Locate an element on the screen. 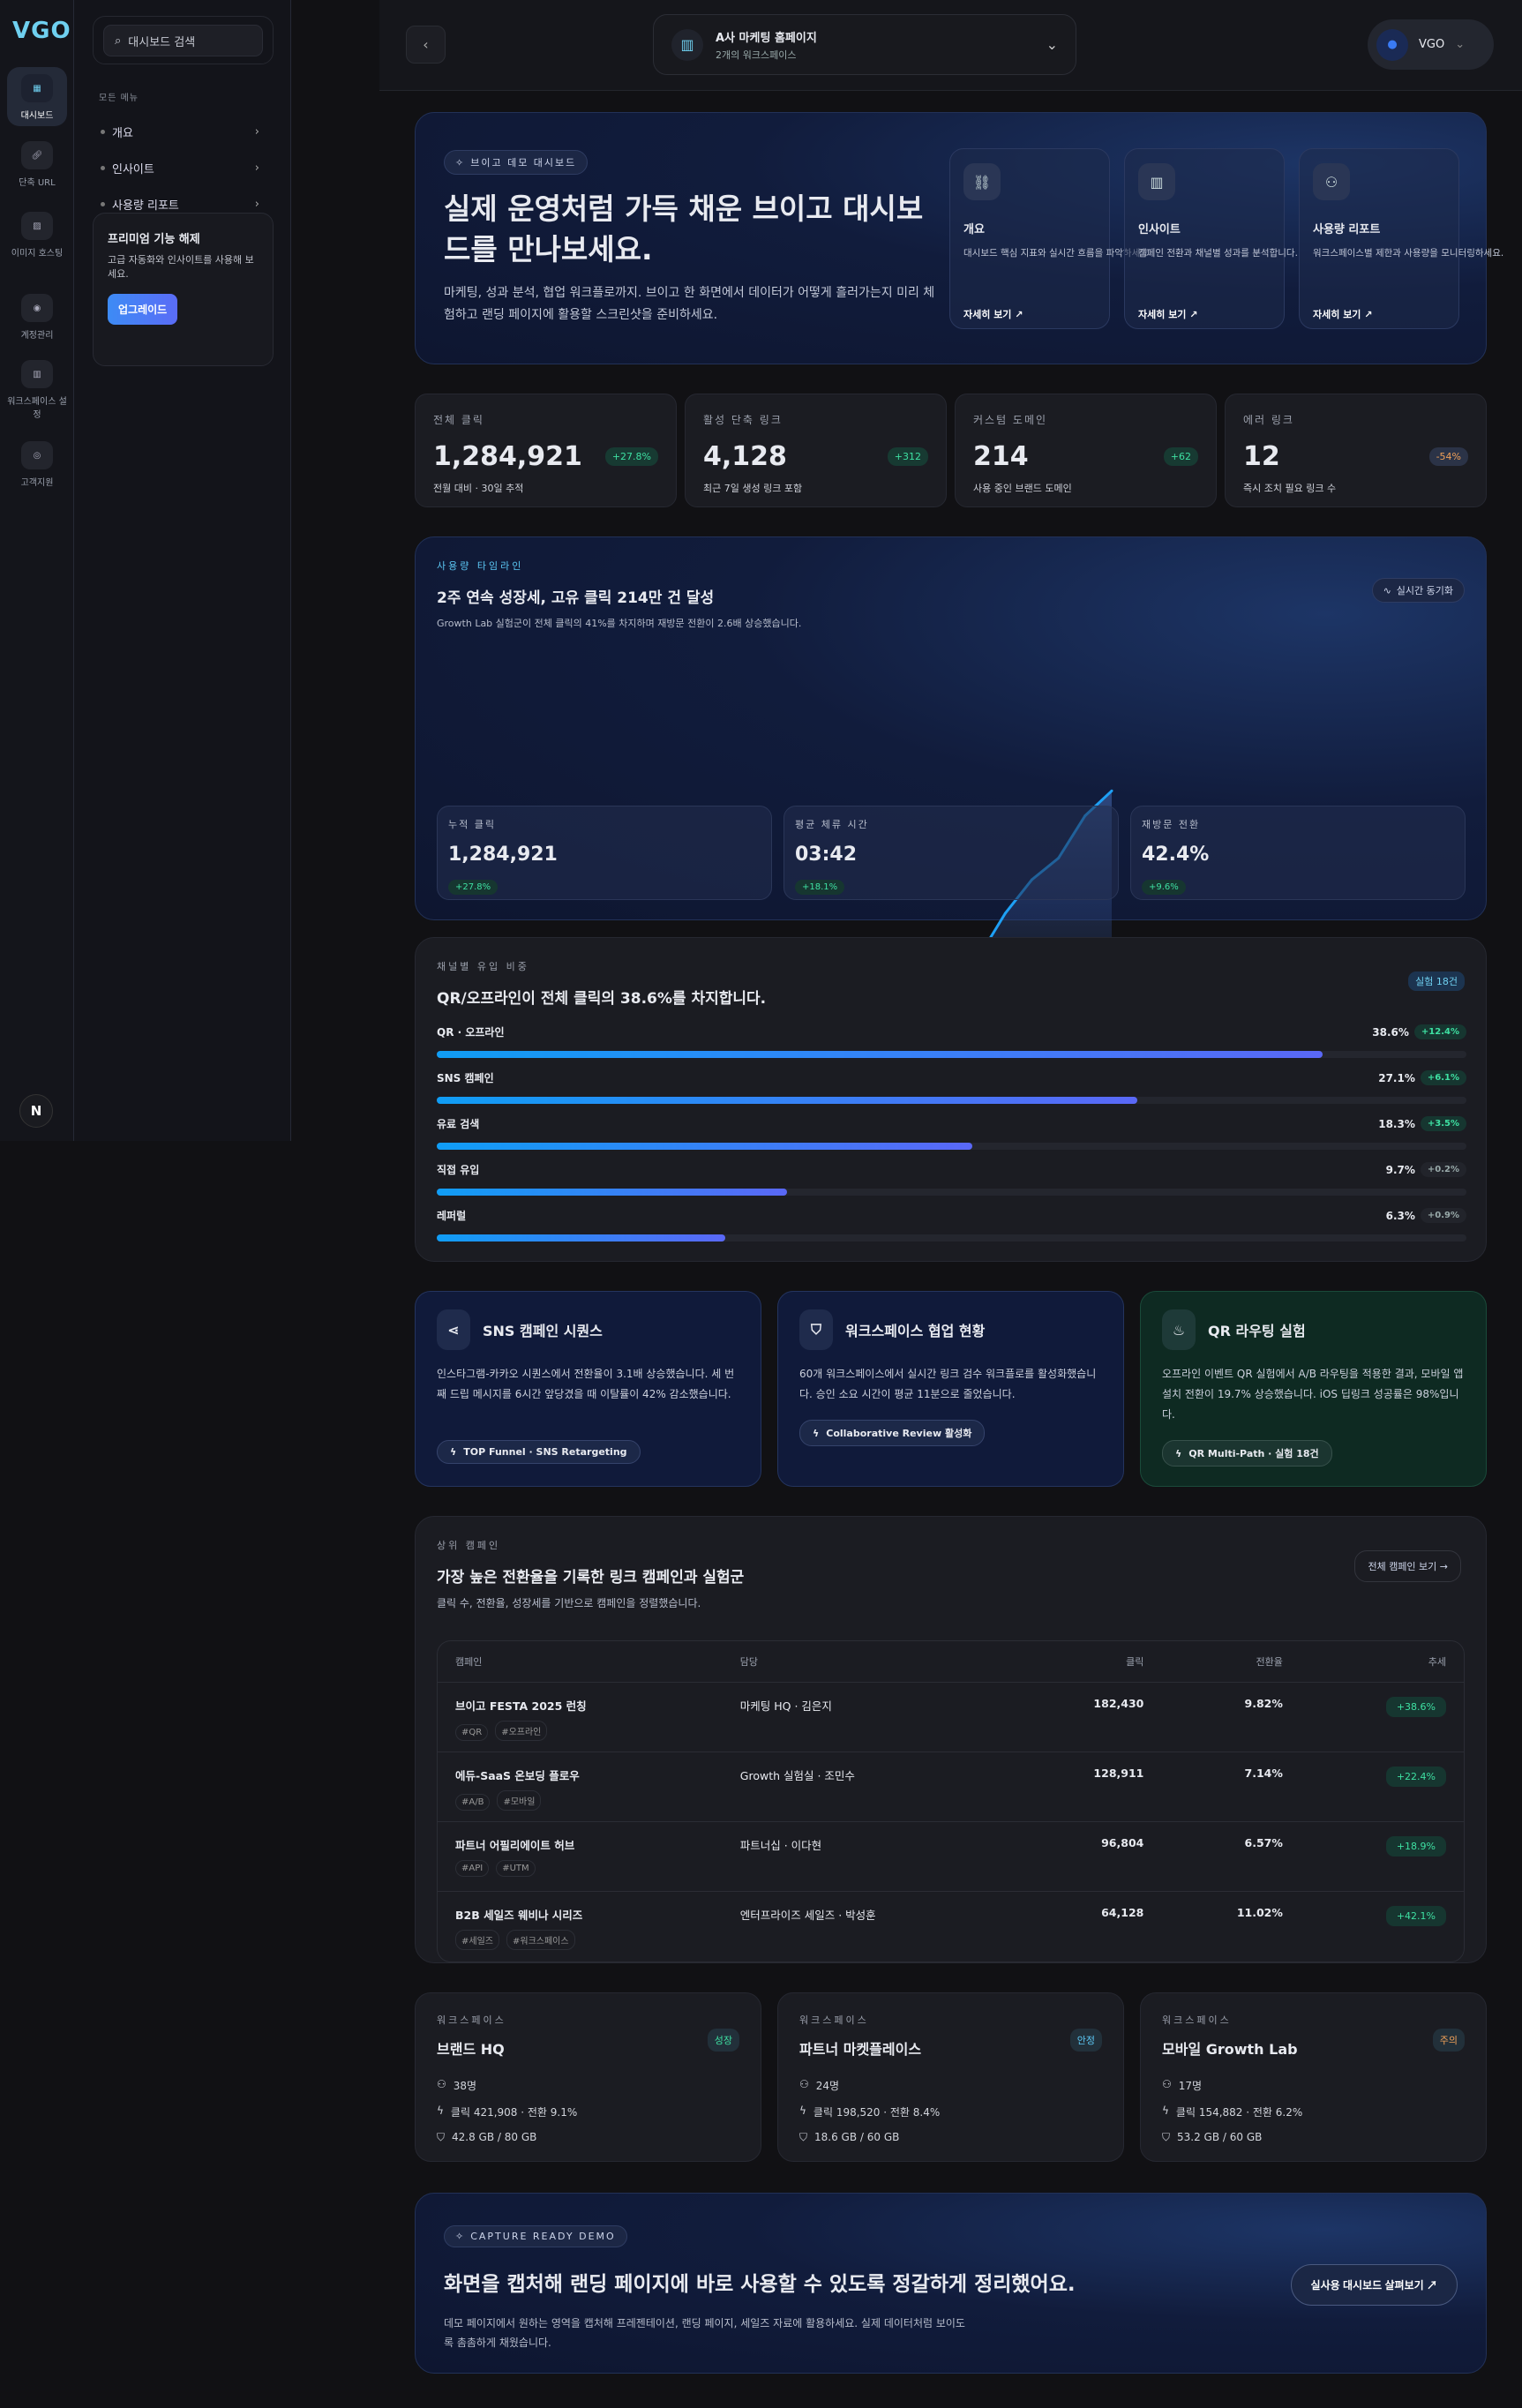 Image resolution: width=1522 pixels, height=2408 pixels. rail-item-support: ◎ 고객지원 is located at coordinates (37, 465).